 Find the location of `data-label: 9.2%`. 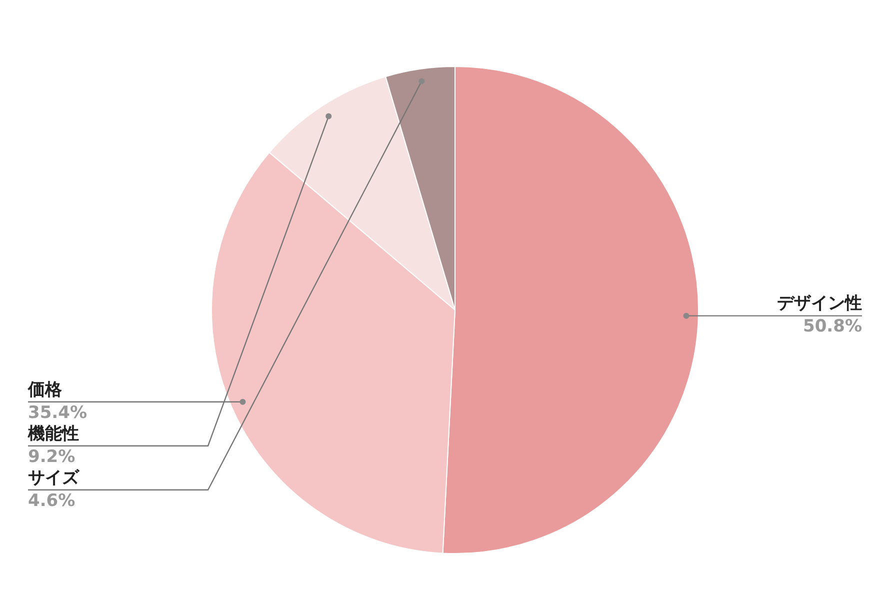

data-label: 9.2% is located at coordinates (52, 456).